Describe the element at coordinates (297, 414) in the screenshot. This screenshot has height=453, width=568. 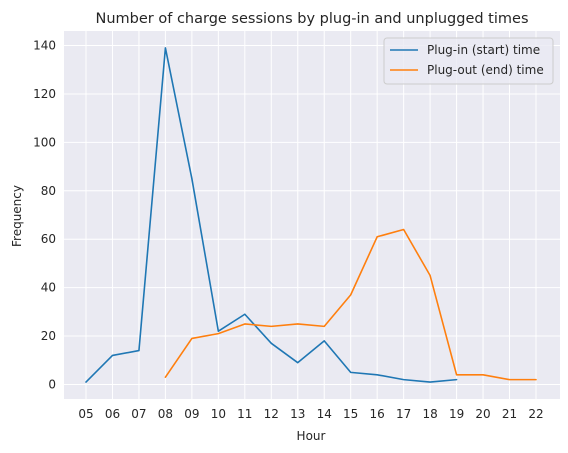
I see `x-tick-label: 13` at that location.